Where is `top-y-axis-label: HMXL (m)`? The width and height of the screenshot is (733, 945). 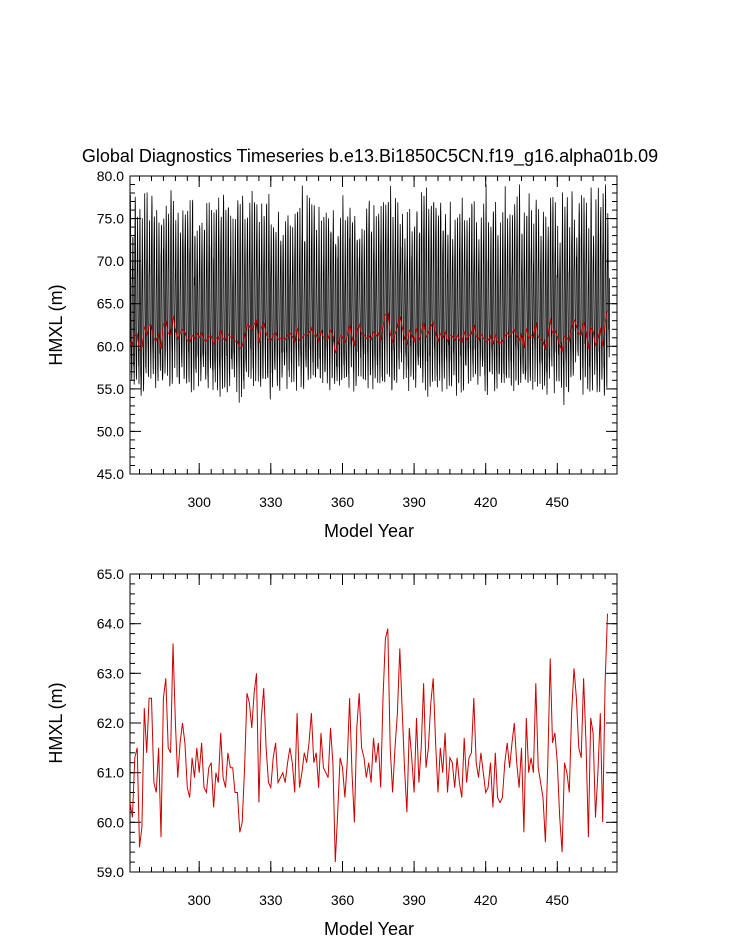 top-y-axis-label: HMXL (m) is located at coordinates (56, 324).